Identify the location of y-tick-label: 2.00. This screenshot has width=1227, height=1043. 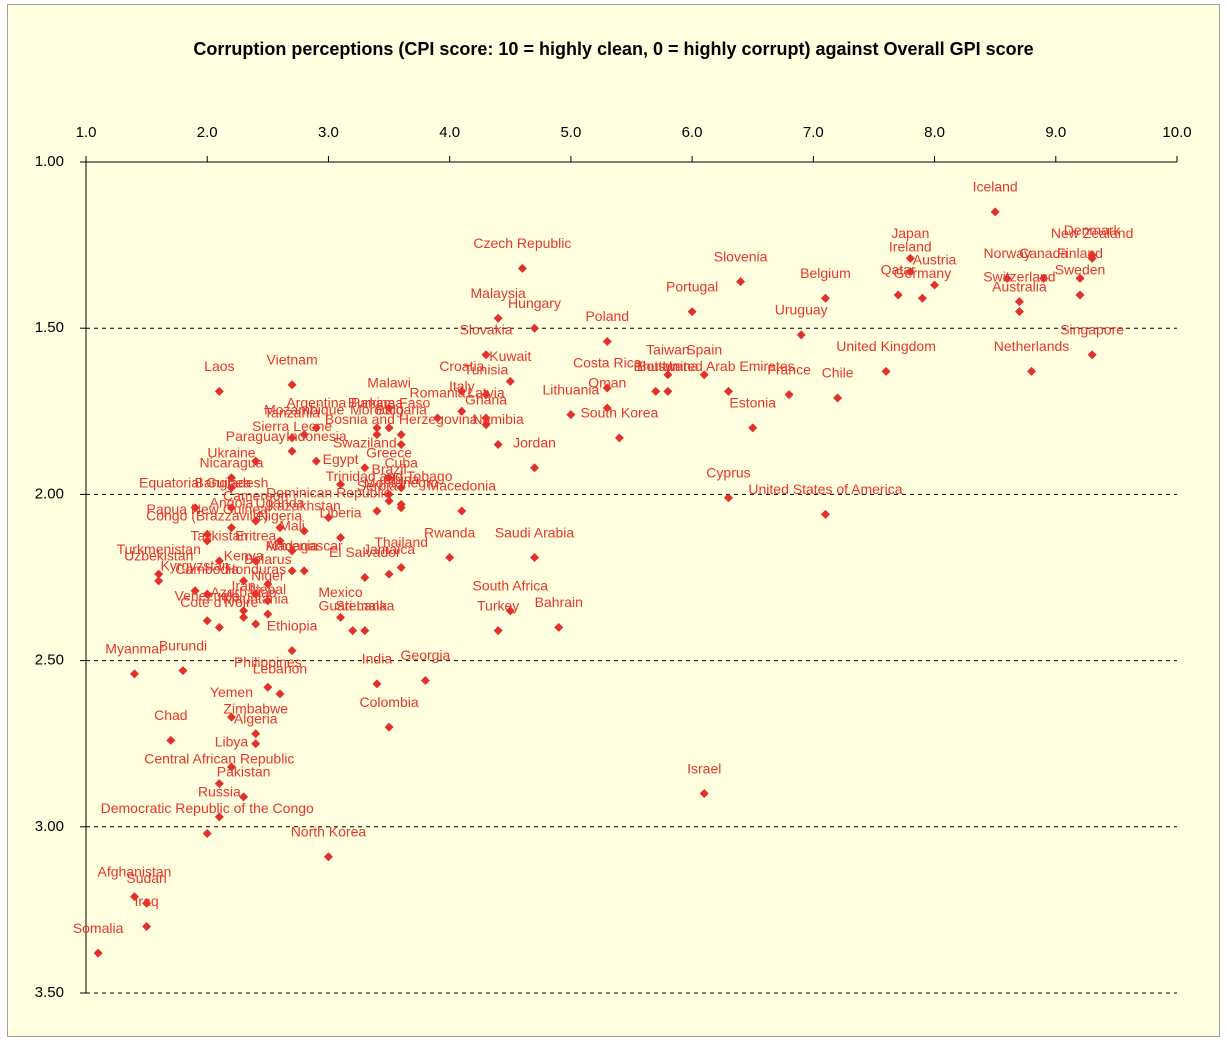
(49, 493).